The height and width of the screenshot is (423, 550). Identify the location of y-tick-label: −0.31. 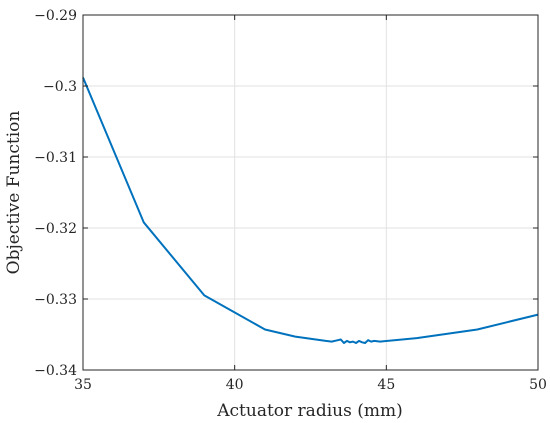
(55, 158).